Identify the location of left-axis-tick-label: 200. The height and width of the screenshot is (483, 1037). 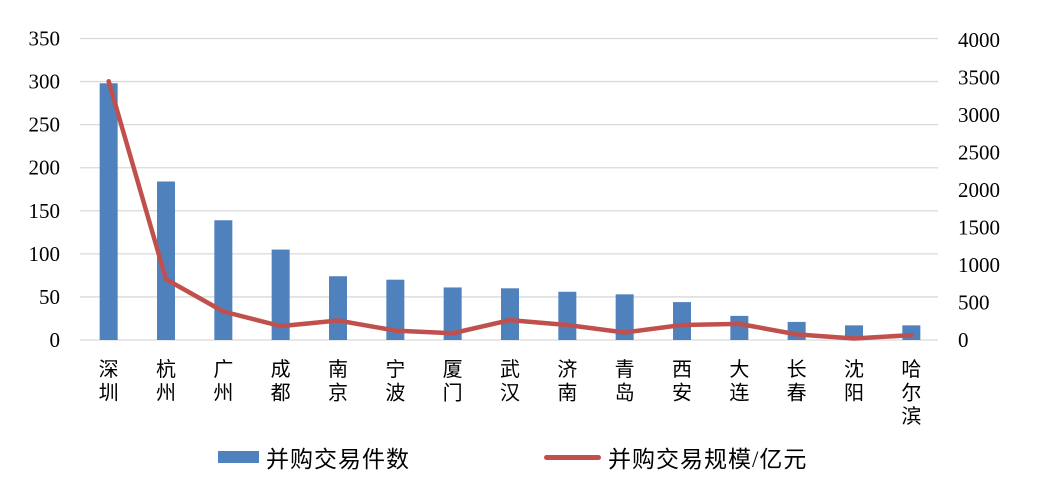
(45, 168).